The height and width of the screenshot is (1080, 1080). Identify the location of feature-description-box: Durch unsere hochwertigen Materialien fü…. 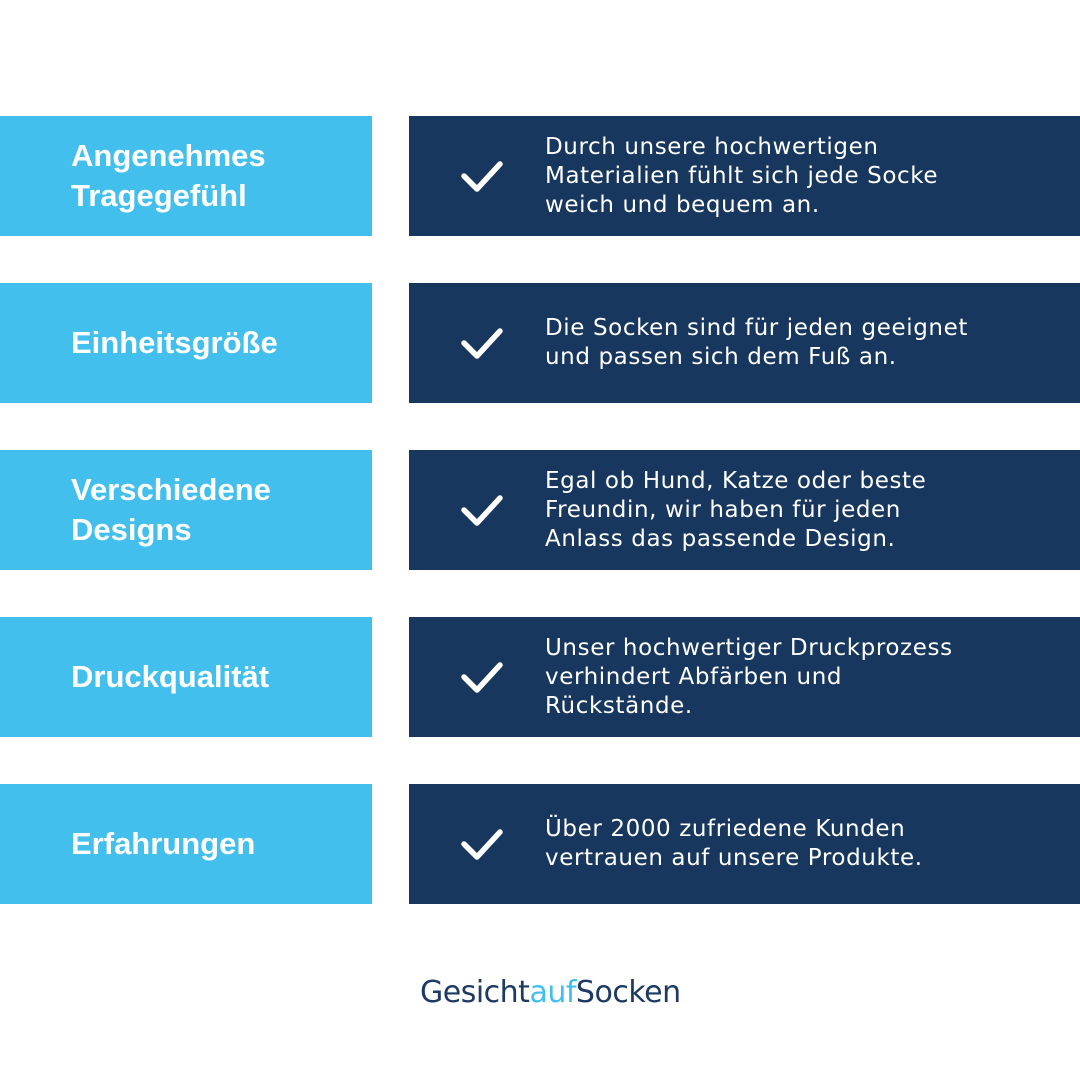
(744, 176).